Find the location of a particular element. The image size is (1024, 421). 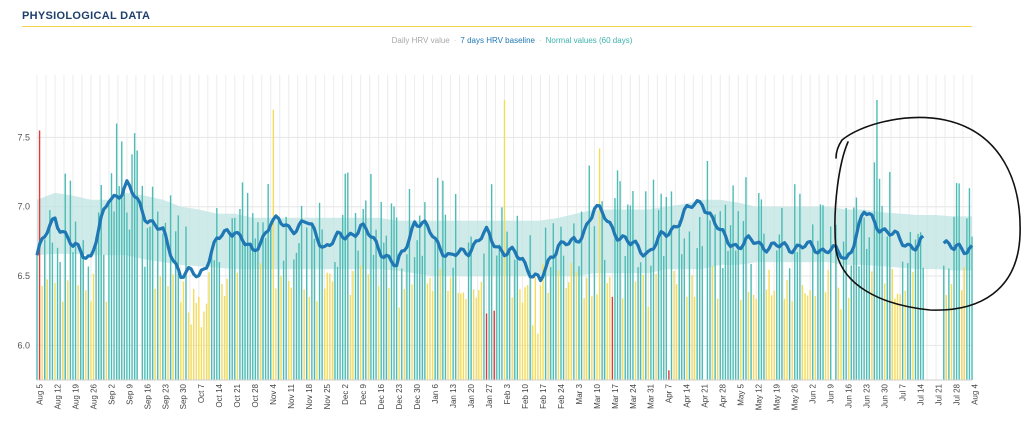

x-tick-label: Jul 28 is located at coordinates (956, 394).